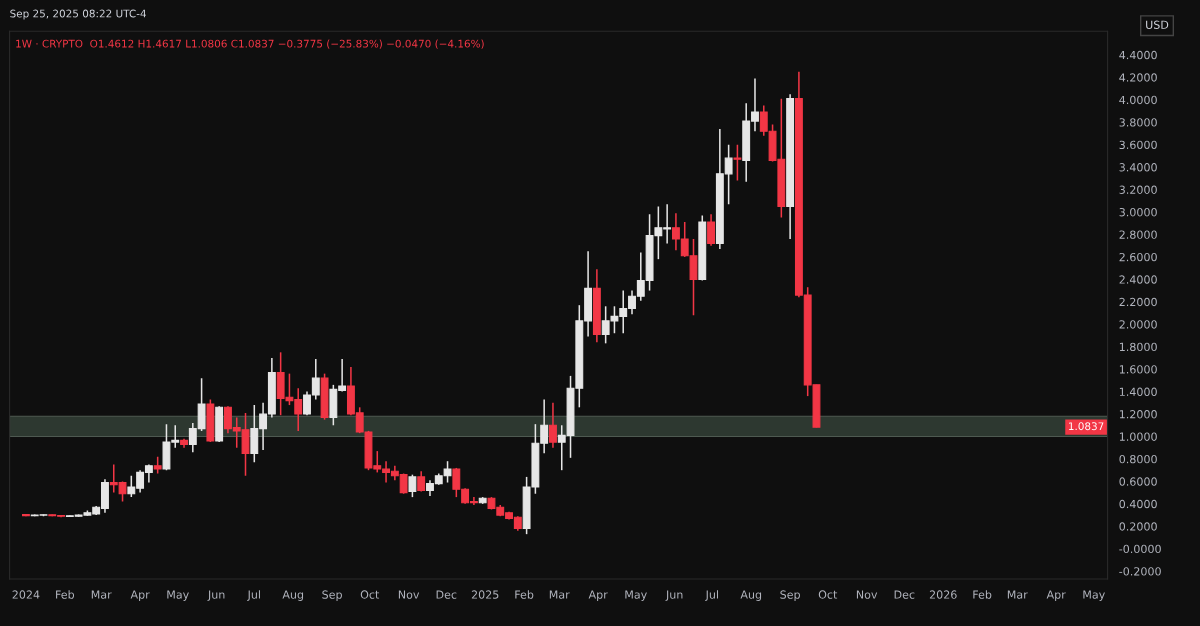  Describe the element at coordinates (1138, 369) in the screenshot. I see `y-tick-label: 1.6000` at that location.